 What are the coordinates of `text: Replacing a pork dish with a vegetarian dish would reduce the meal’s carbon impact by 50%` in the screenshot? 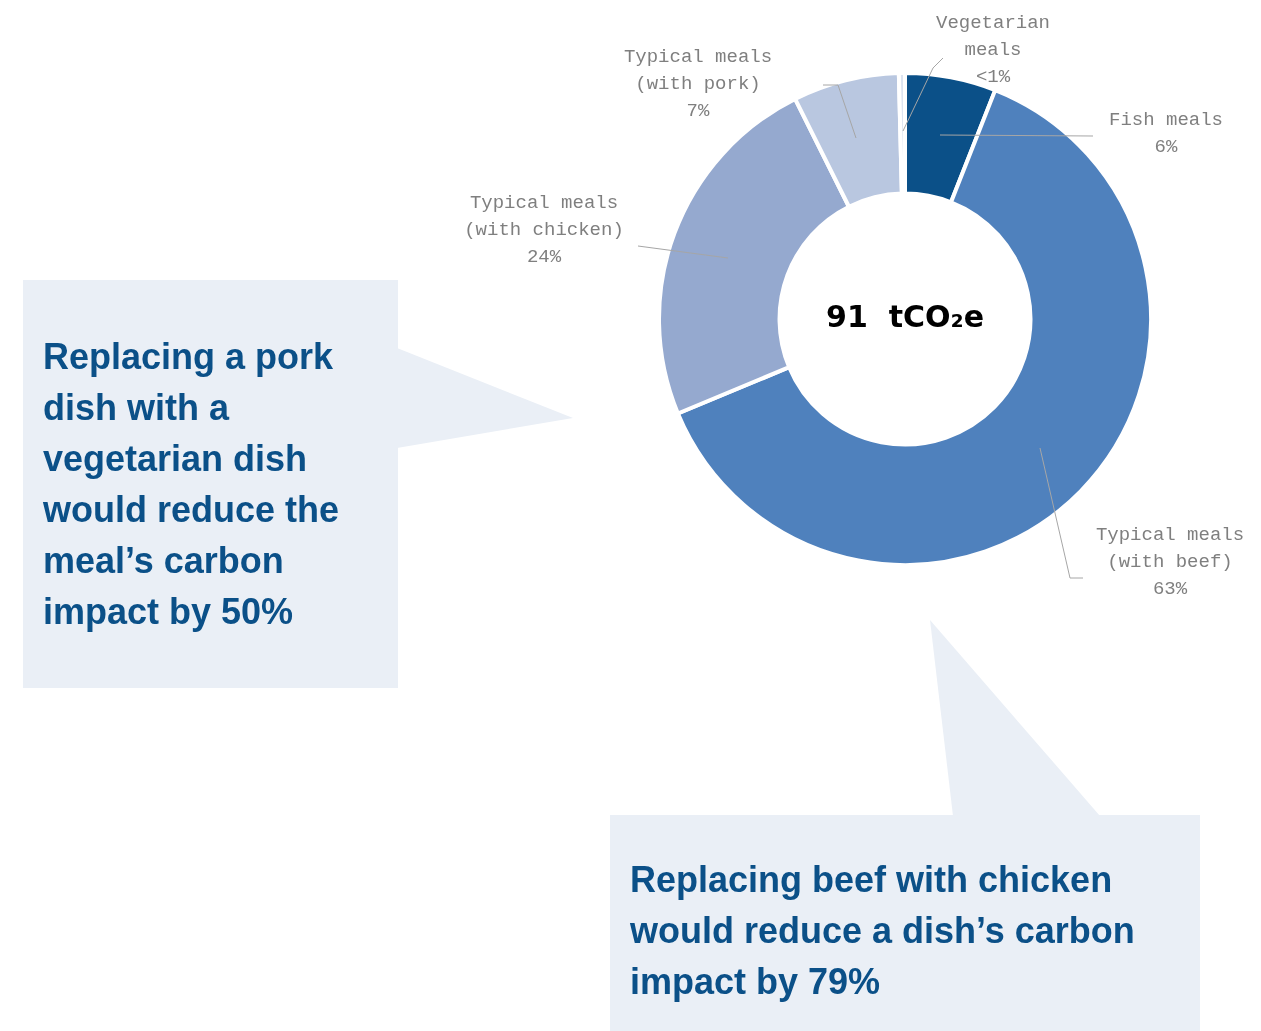 It's located at (192, 484).